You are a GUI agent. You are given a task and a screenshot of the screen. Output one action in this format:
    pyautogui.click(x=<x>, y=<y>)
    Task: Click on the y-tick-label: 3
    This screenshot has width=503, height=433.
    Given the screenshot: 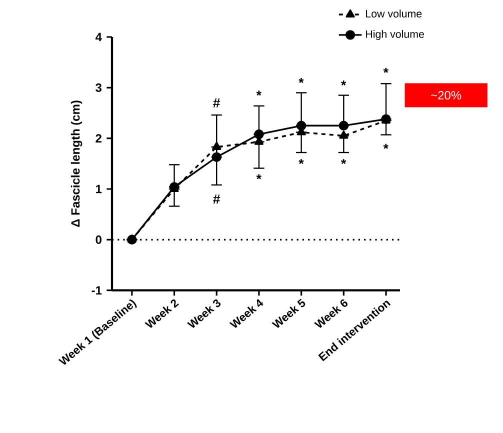 What is the action you would take?
    pyautogui.click(x=99, y=87)
    